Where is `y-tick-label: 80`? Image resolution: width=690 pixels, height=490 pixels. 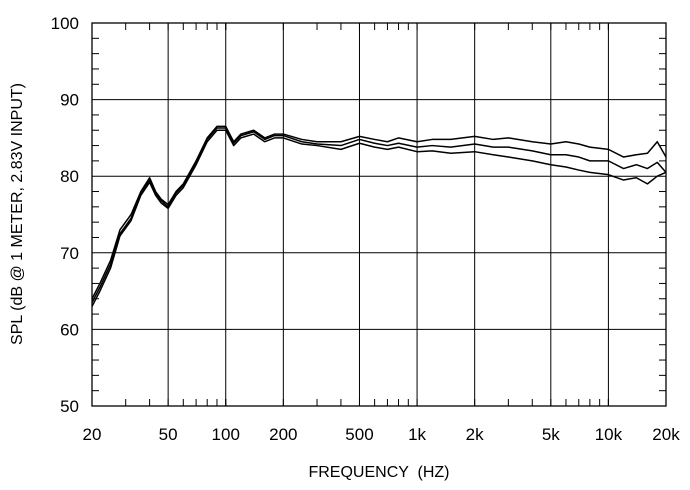
y-tick-label: 80 is located at coordinates (69, 176).